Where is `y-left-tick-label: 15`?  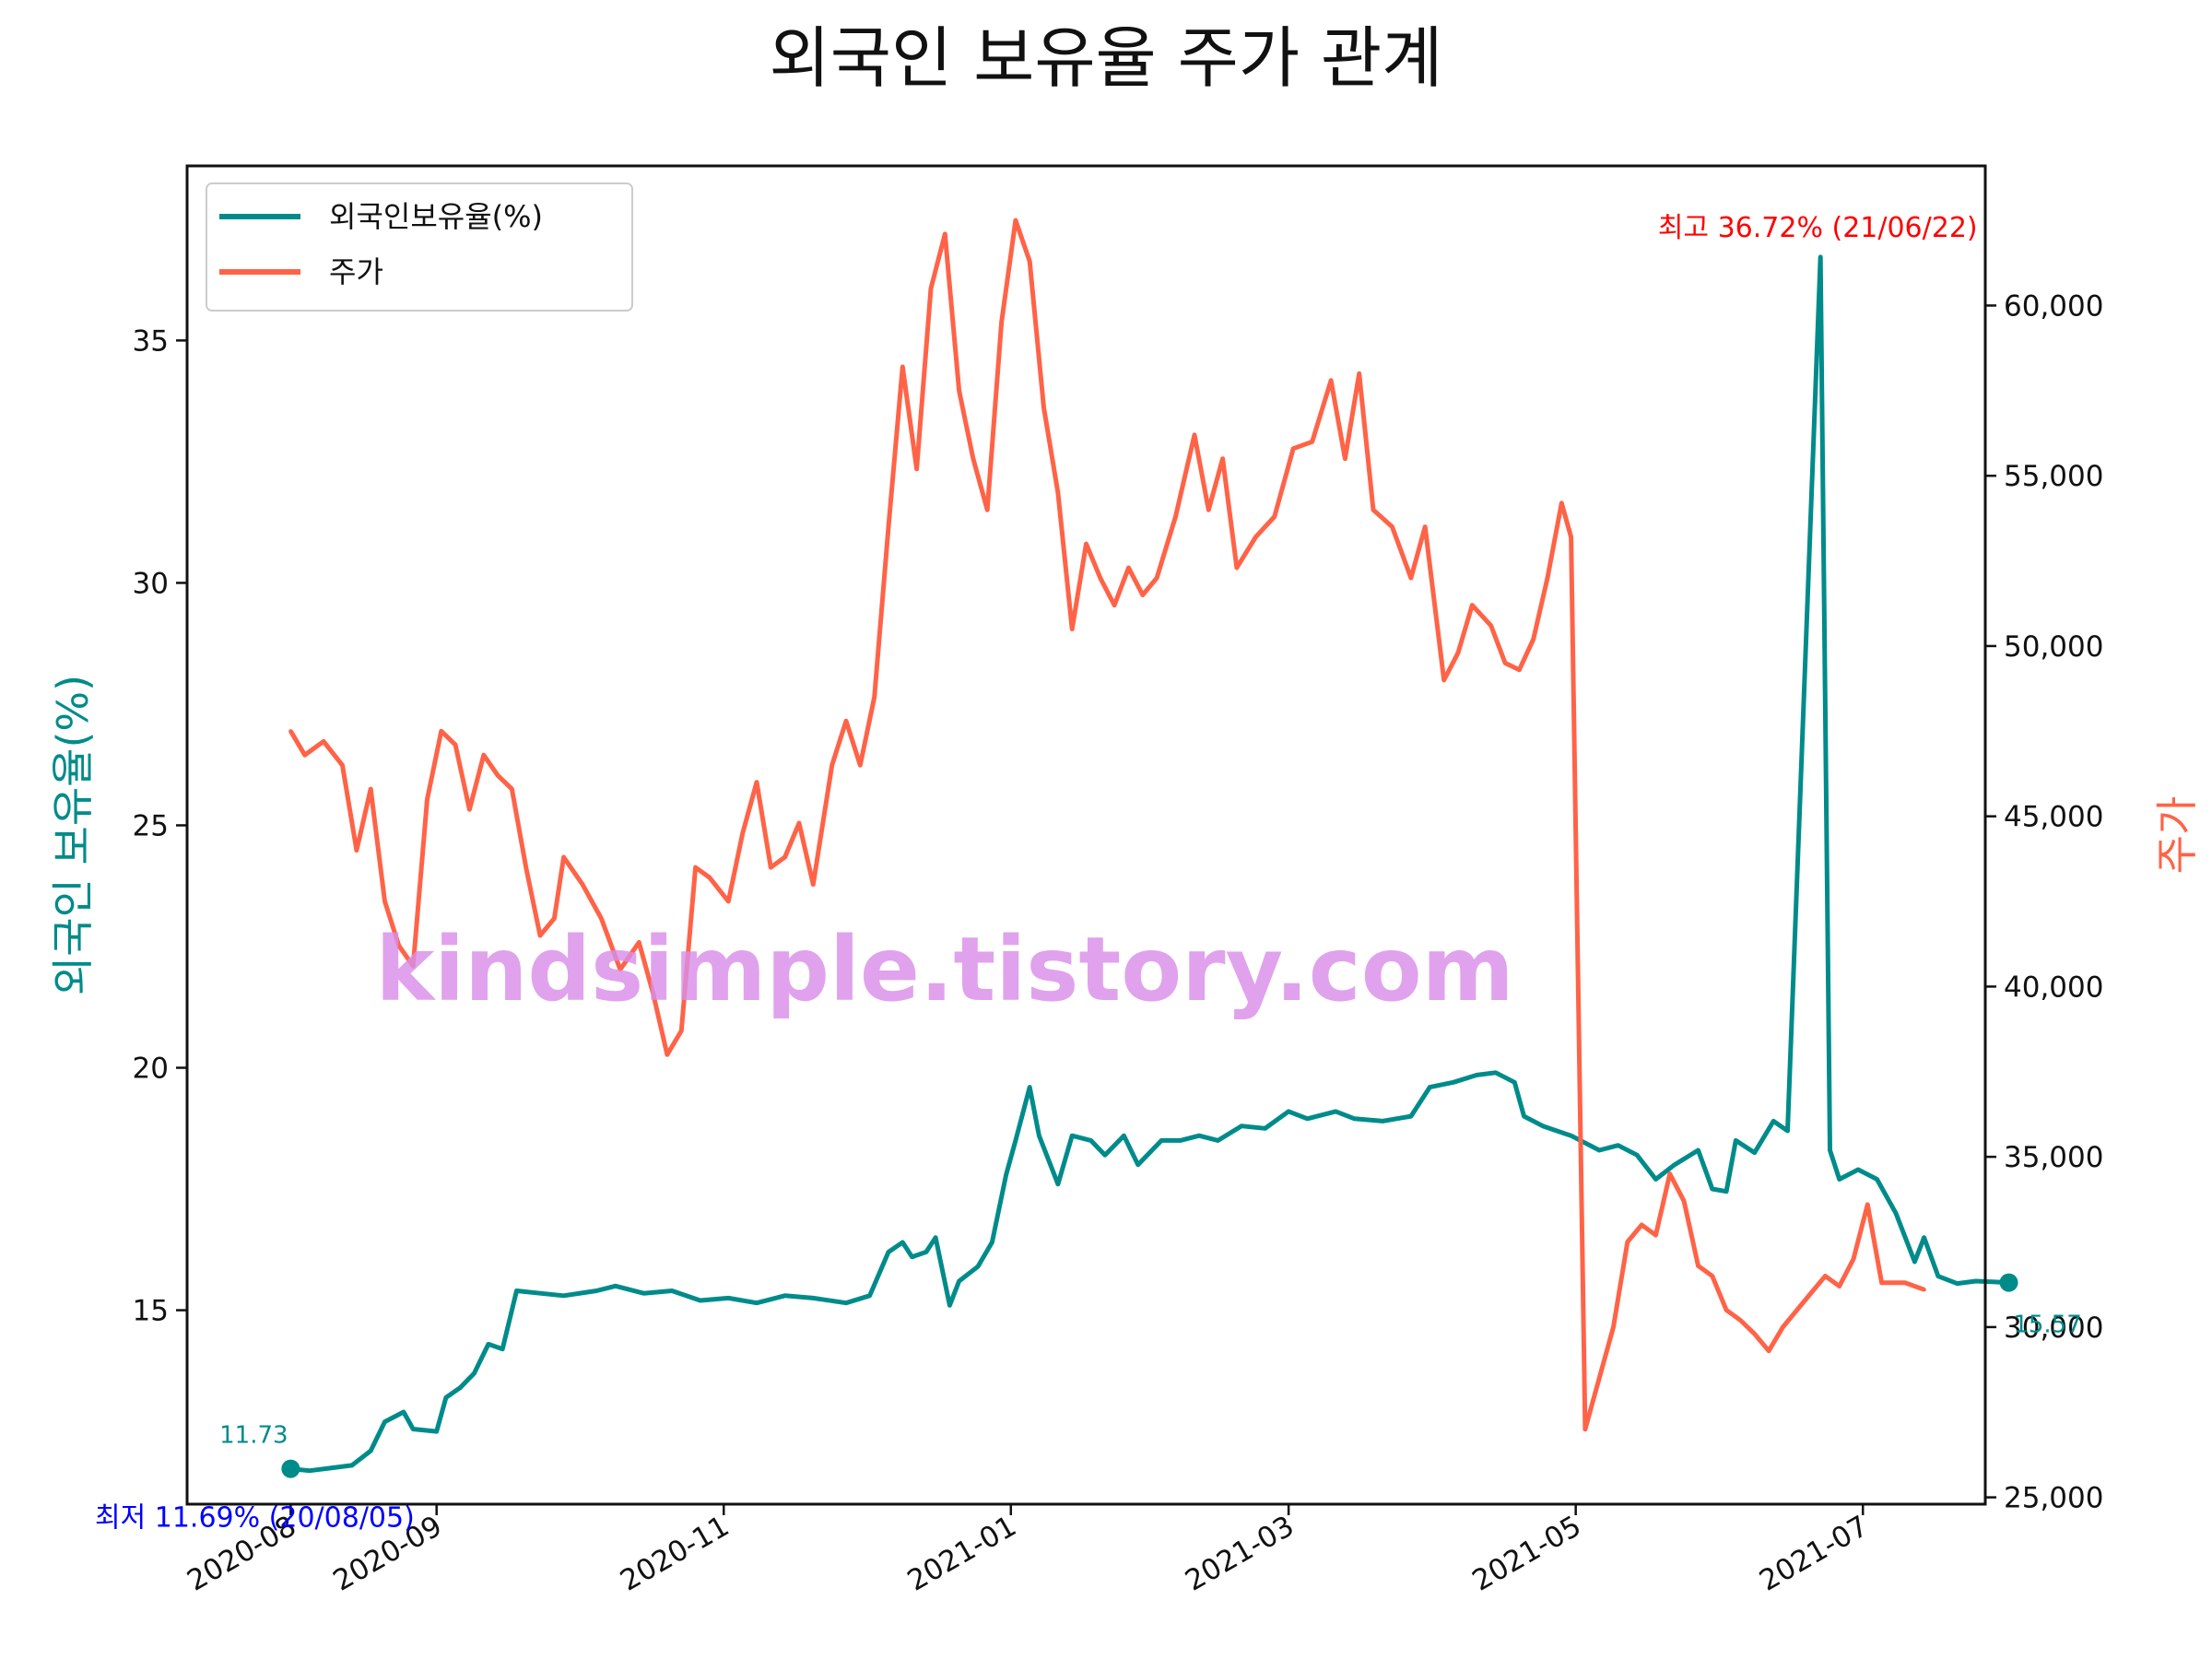
y-left-tick-label: 15 is located at coordinates (151, 1311).